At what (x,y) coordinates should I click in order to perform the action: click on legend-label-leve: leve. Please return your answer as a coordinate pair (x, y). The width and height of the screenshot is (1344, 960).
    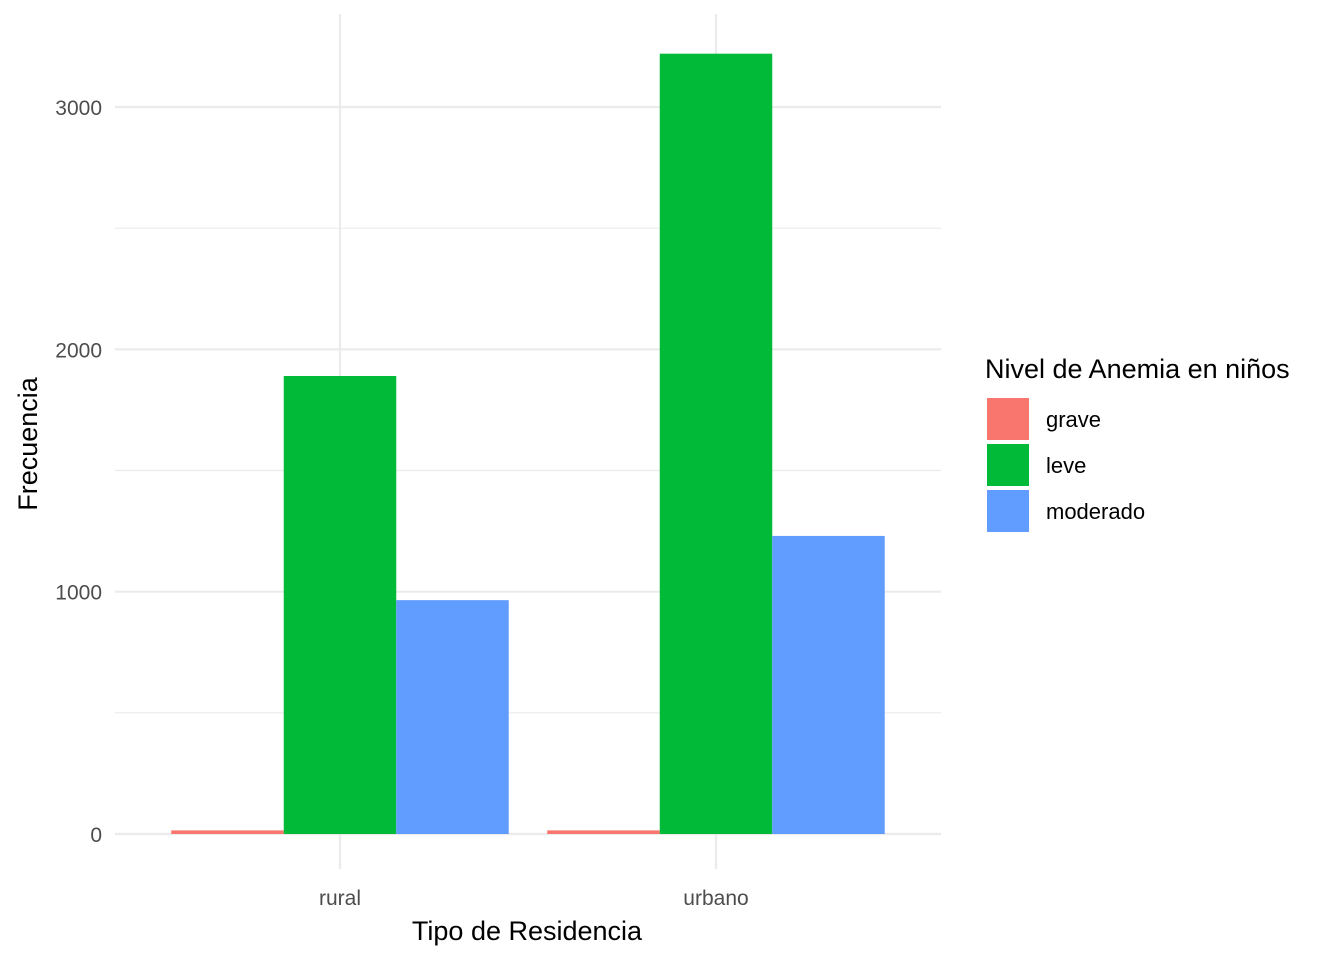
    Looking at the image, I should click on (1066, 465).